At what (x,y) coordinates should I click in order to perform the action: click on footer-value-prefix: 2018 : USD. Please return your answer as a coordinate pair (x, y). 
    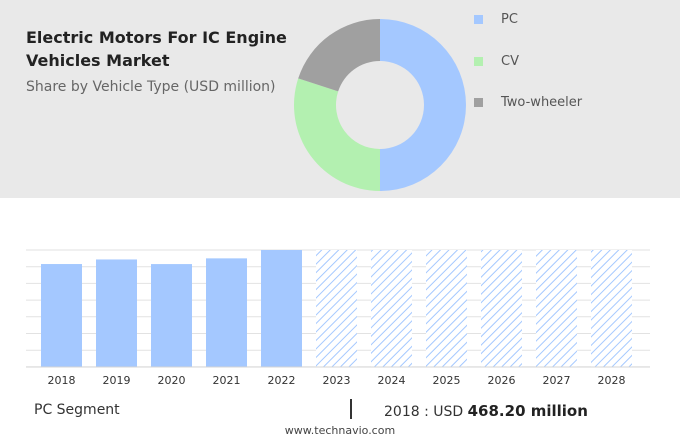
    Looking at the image, I should click on (424, 412).